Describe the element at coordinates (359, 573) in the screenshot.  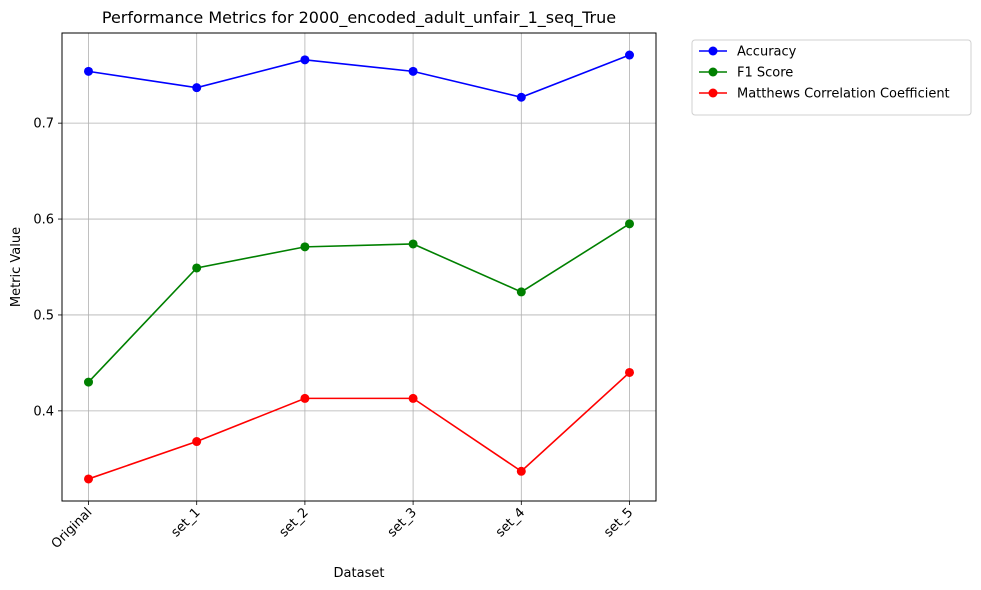
I see `x-axis-label: Dataset` at that location.